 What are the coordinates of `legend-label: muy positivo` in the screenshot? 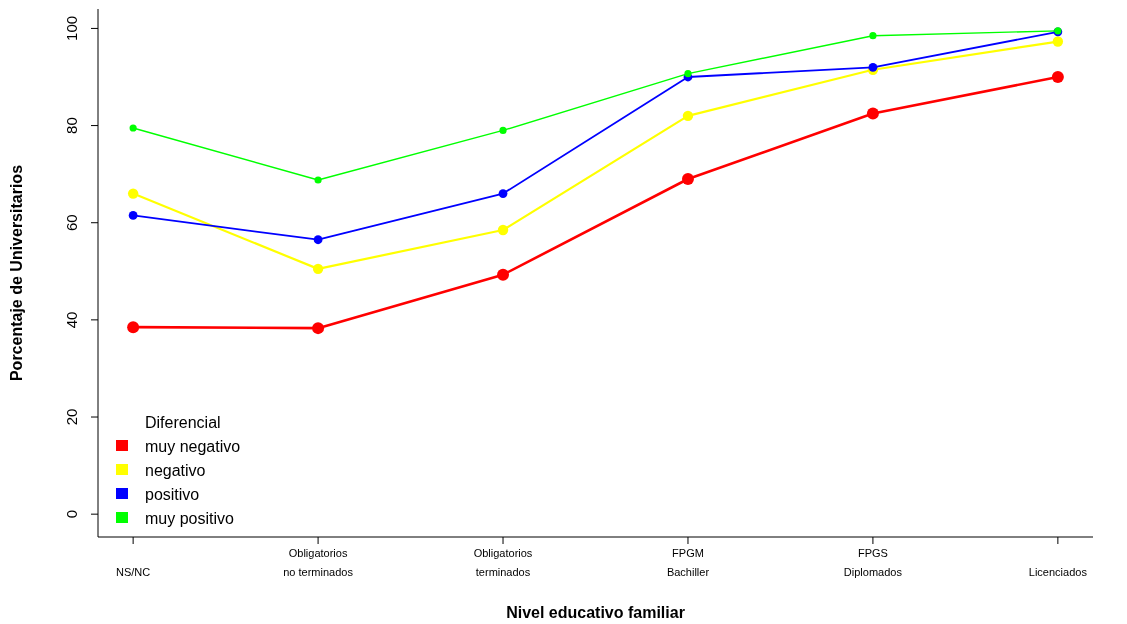 It's located at (190, 518).